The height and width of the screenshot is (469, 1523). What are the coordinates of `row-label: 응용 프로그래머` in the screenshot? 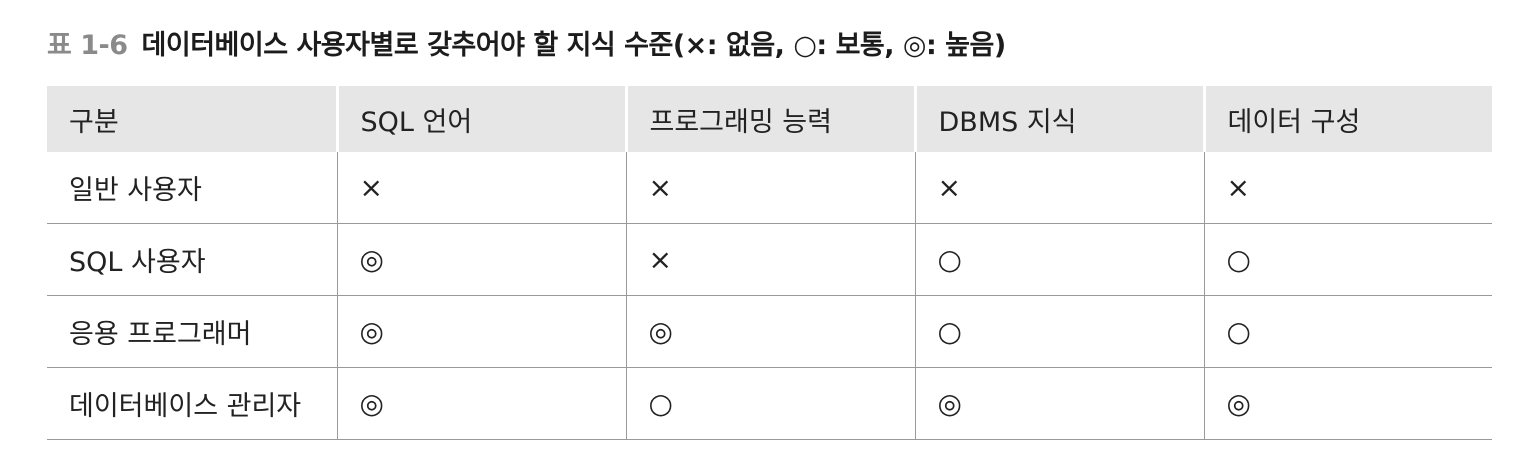 It's located at (192, 331).